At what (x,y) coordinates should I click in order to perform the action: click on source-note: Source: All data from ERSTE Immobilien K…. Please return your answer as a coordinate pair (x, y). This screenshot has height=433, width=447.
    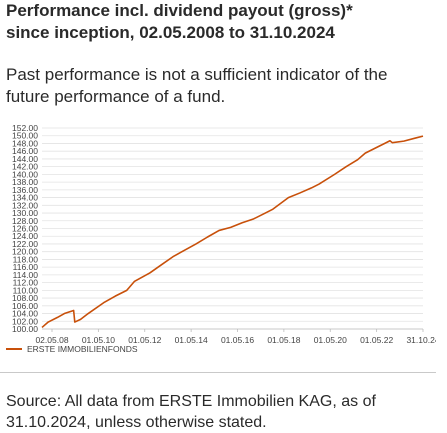
    Looking at the image, I should click on (223, 412).